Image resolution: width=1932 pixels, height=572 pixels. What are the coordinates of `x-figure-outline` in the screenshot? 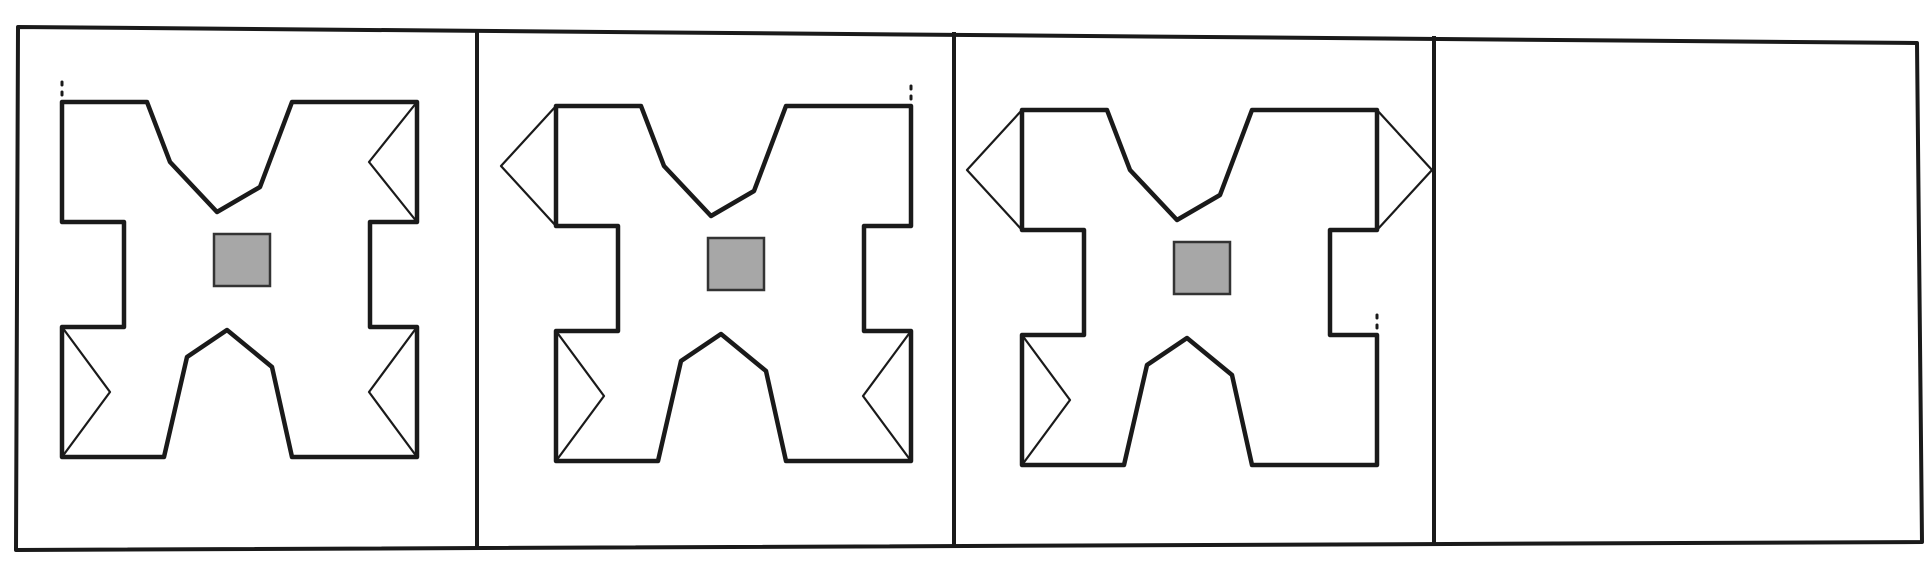 It's located at (1199, 287).